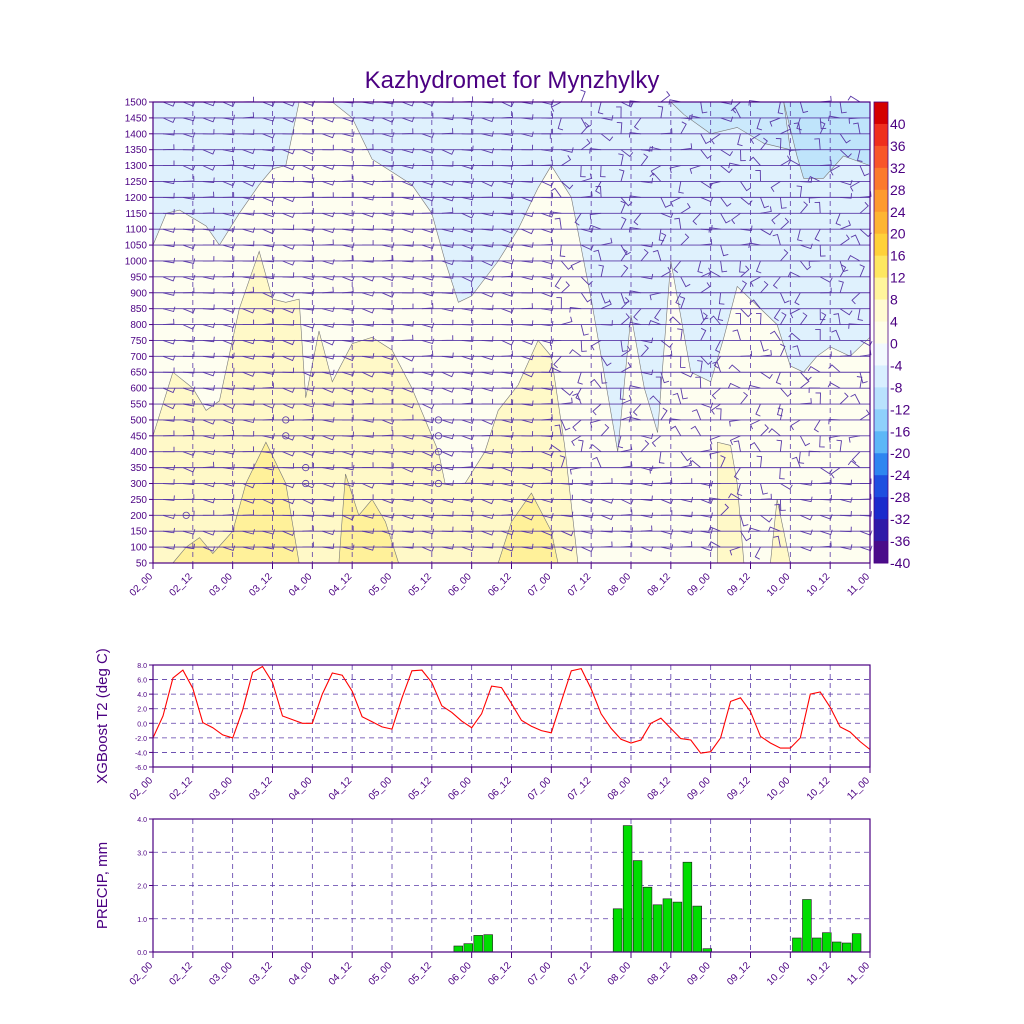 The image size is (1024, 1024). I want to click on ytick-label: 550, so click(138, 405).